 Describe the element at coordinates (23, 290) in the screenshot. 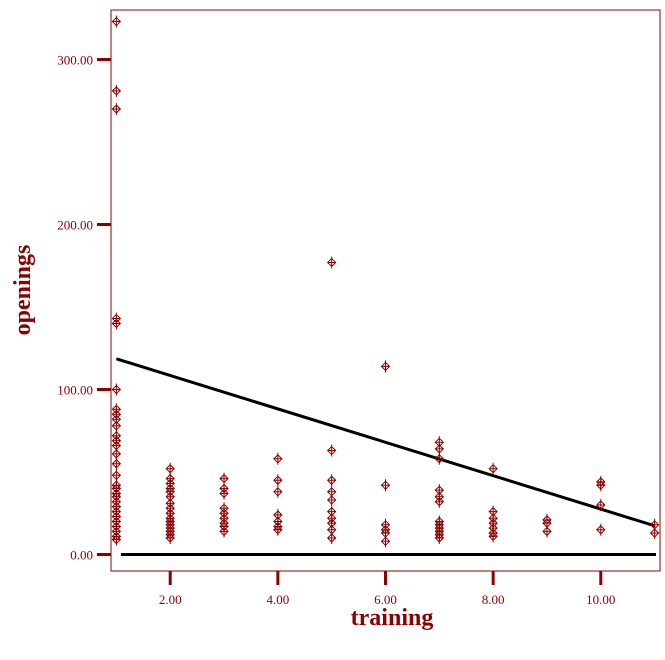

I see `y-axis-title: openings` at that location.